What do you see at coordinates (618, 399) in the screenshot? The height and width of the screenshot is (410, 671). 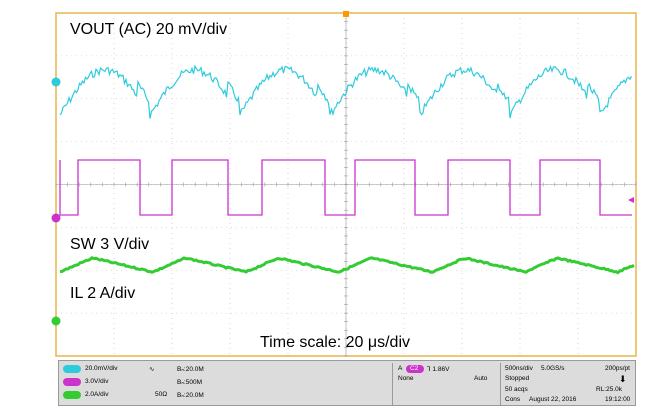 I see `acq-time: 19:12:00` at bounding box center [618, 399].